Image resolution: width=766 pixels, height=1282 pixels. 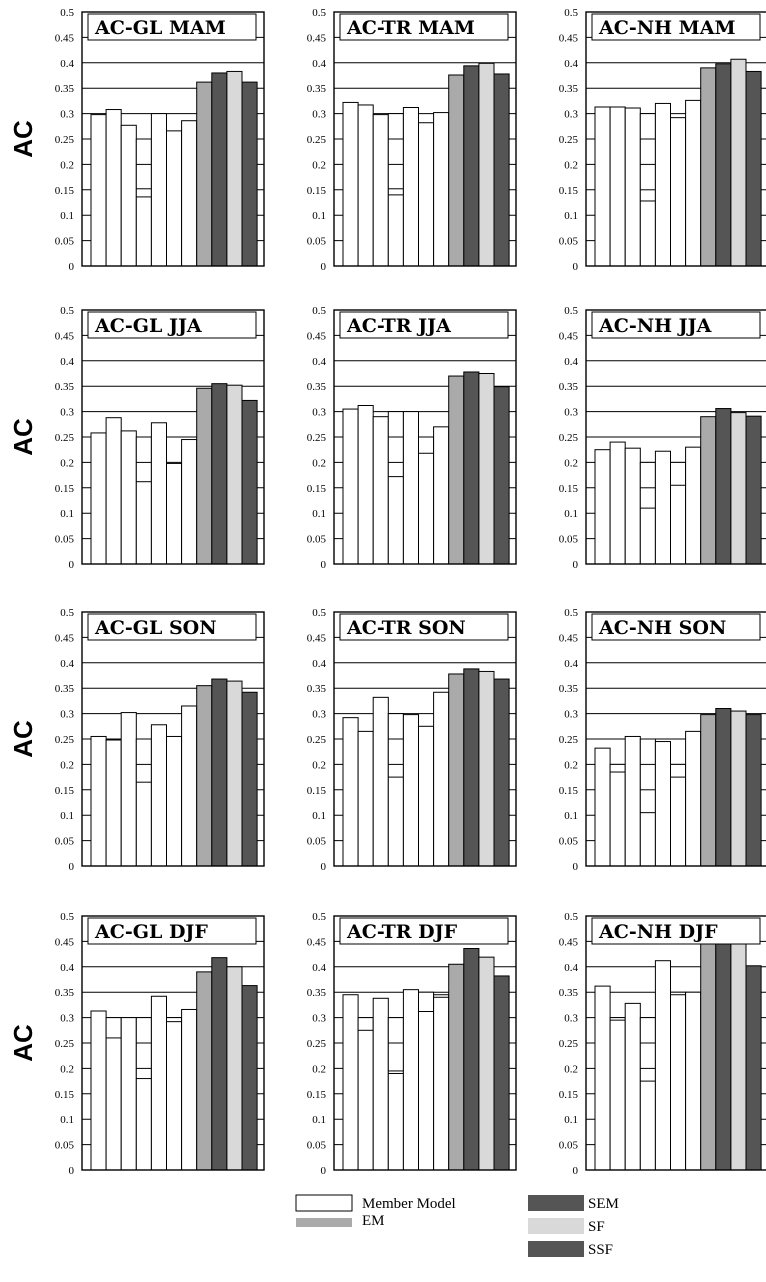 What do you see at coordinates (402, 932) in the screenshot?
I see `chart-title: AC-TR DJF` at bounding box center [402, 932].